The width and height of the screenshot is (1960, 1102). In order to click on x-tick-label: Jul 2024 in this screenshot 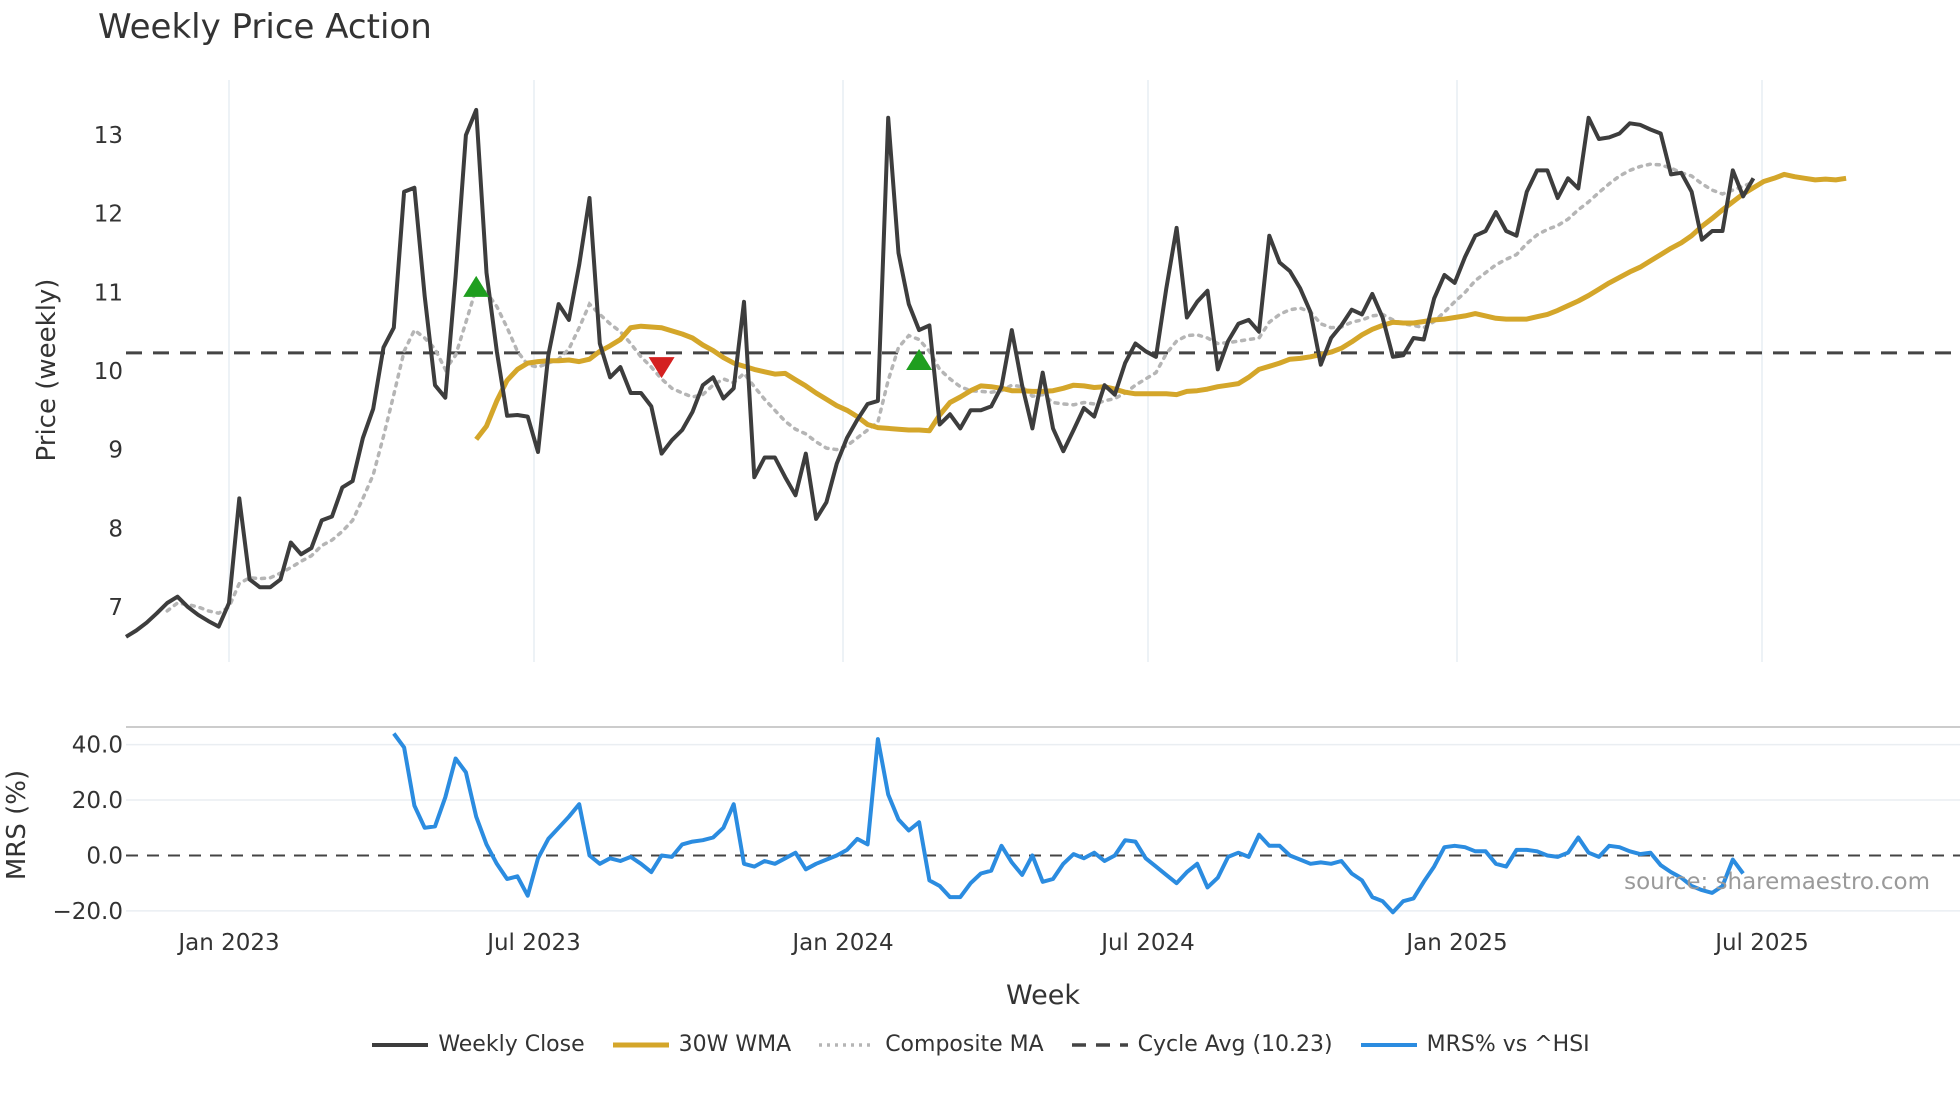, I will do `click(1147, 943)`.